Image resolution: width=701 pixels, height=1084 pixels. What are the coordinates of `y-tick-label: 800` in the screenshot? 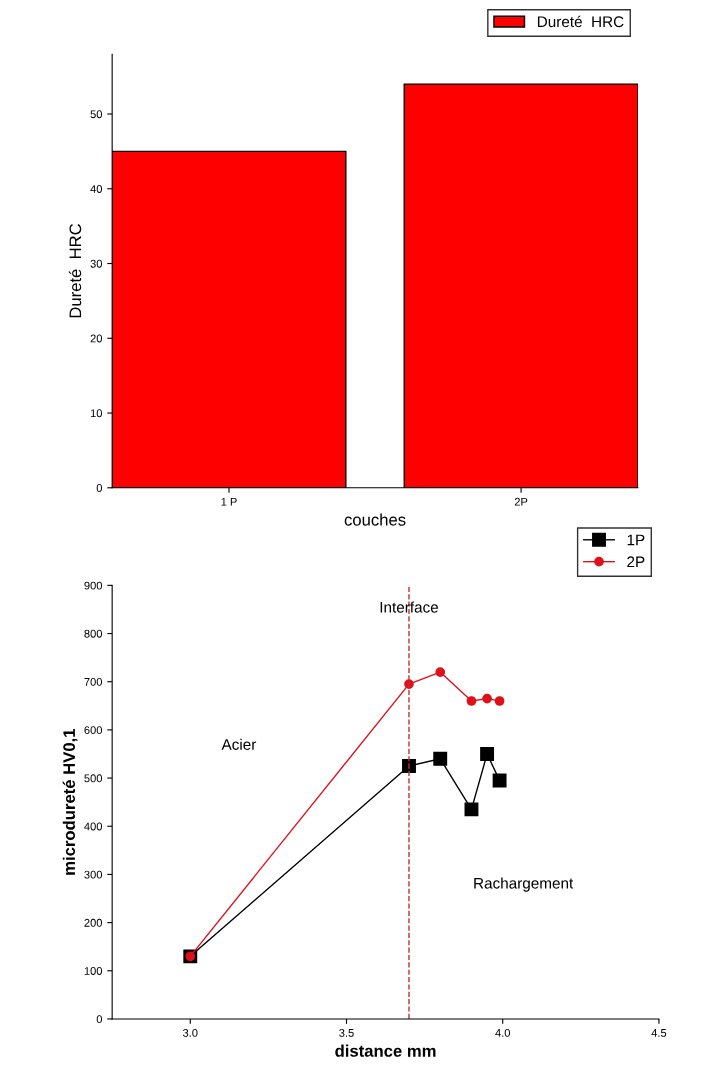 It's located at (93, 633).